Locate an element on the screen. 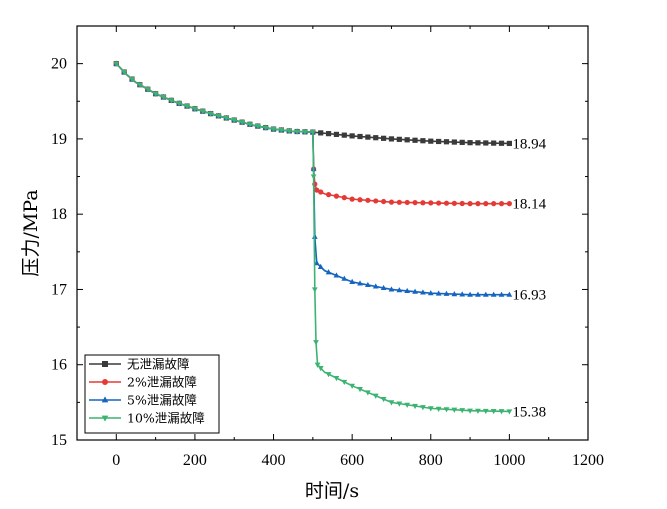 This screenshot has height=509, width=667. x-tick-label: 800 is located at coordinates (431, 460).